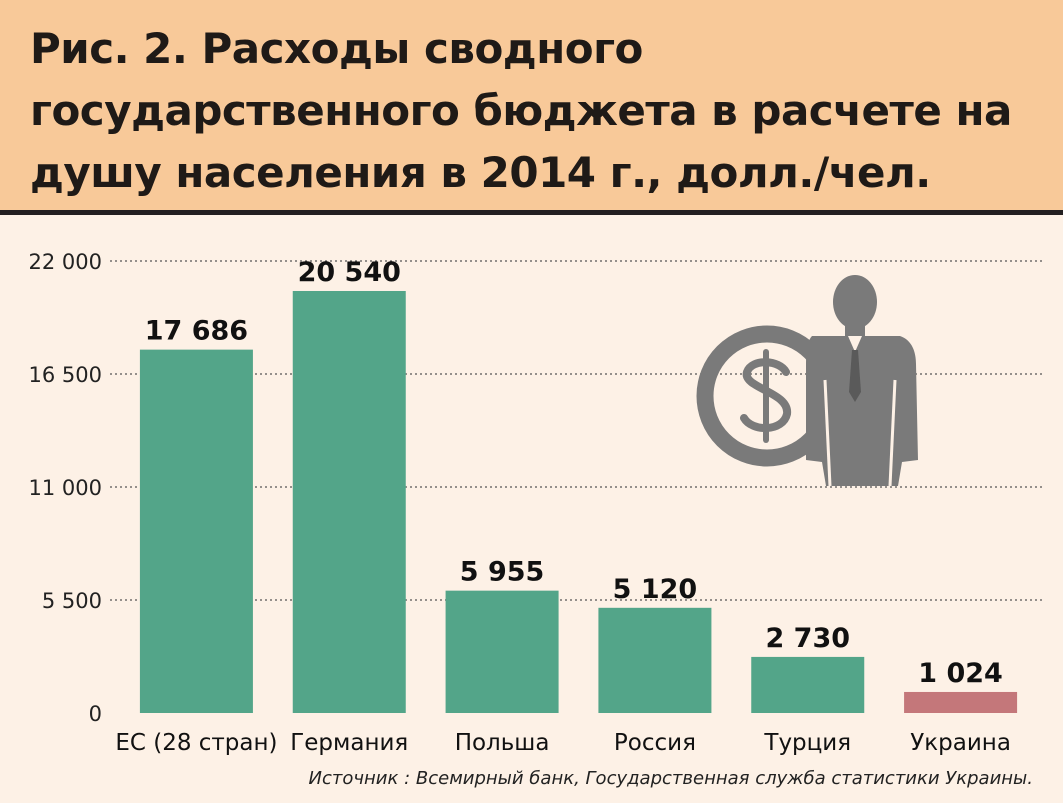  What do you see at coordinates (862, 381) in the screenshot?
I see `businessman-silhouette-icon` at bounding box center [862, 381].